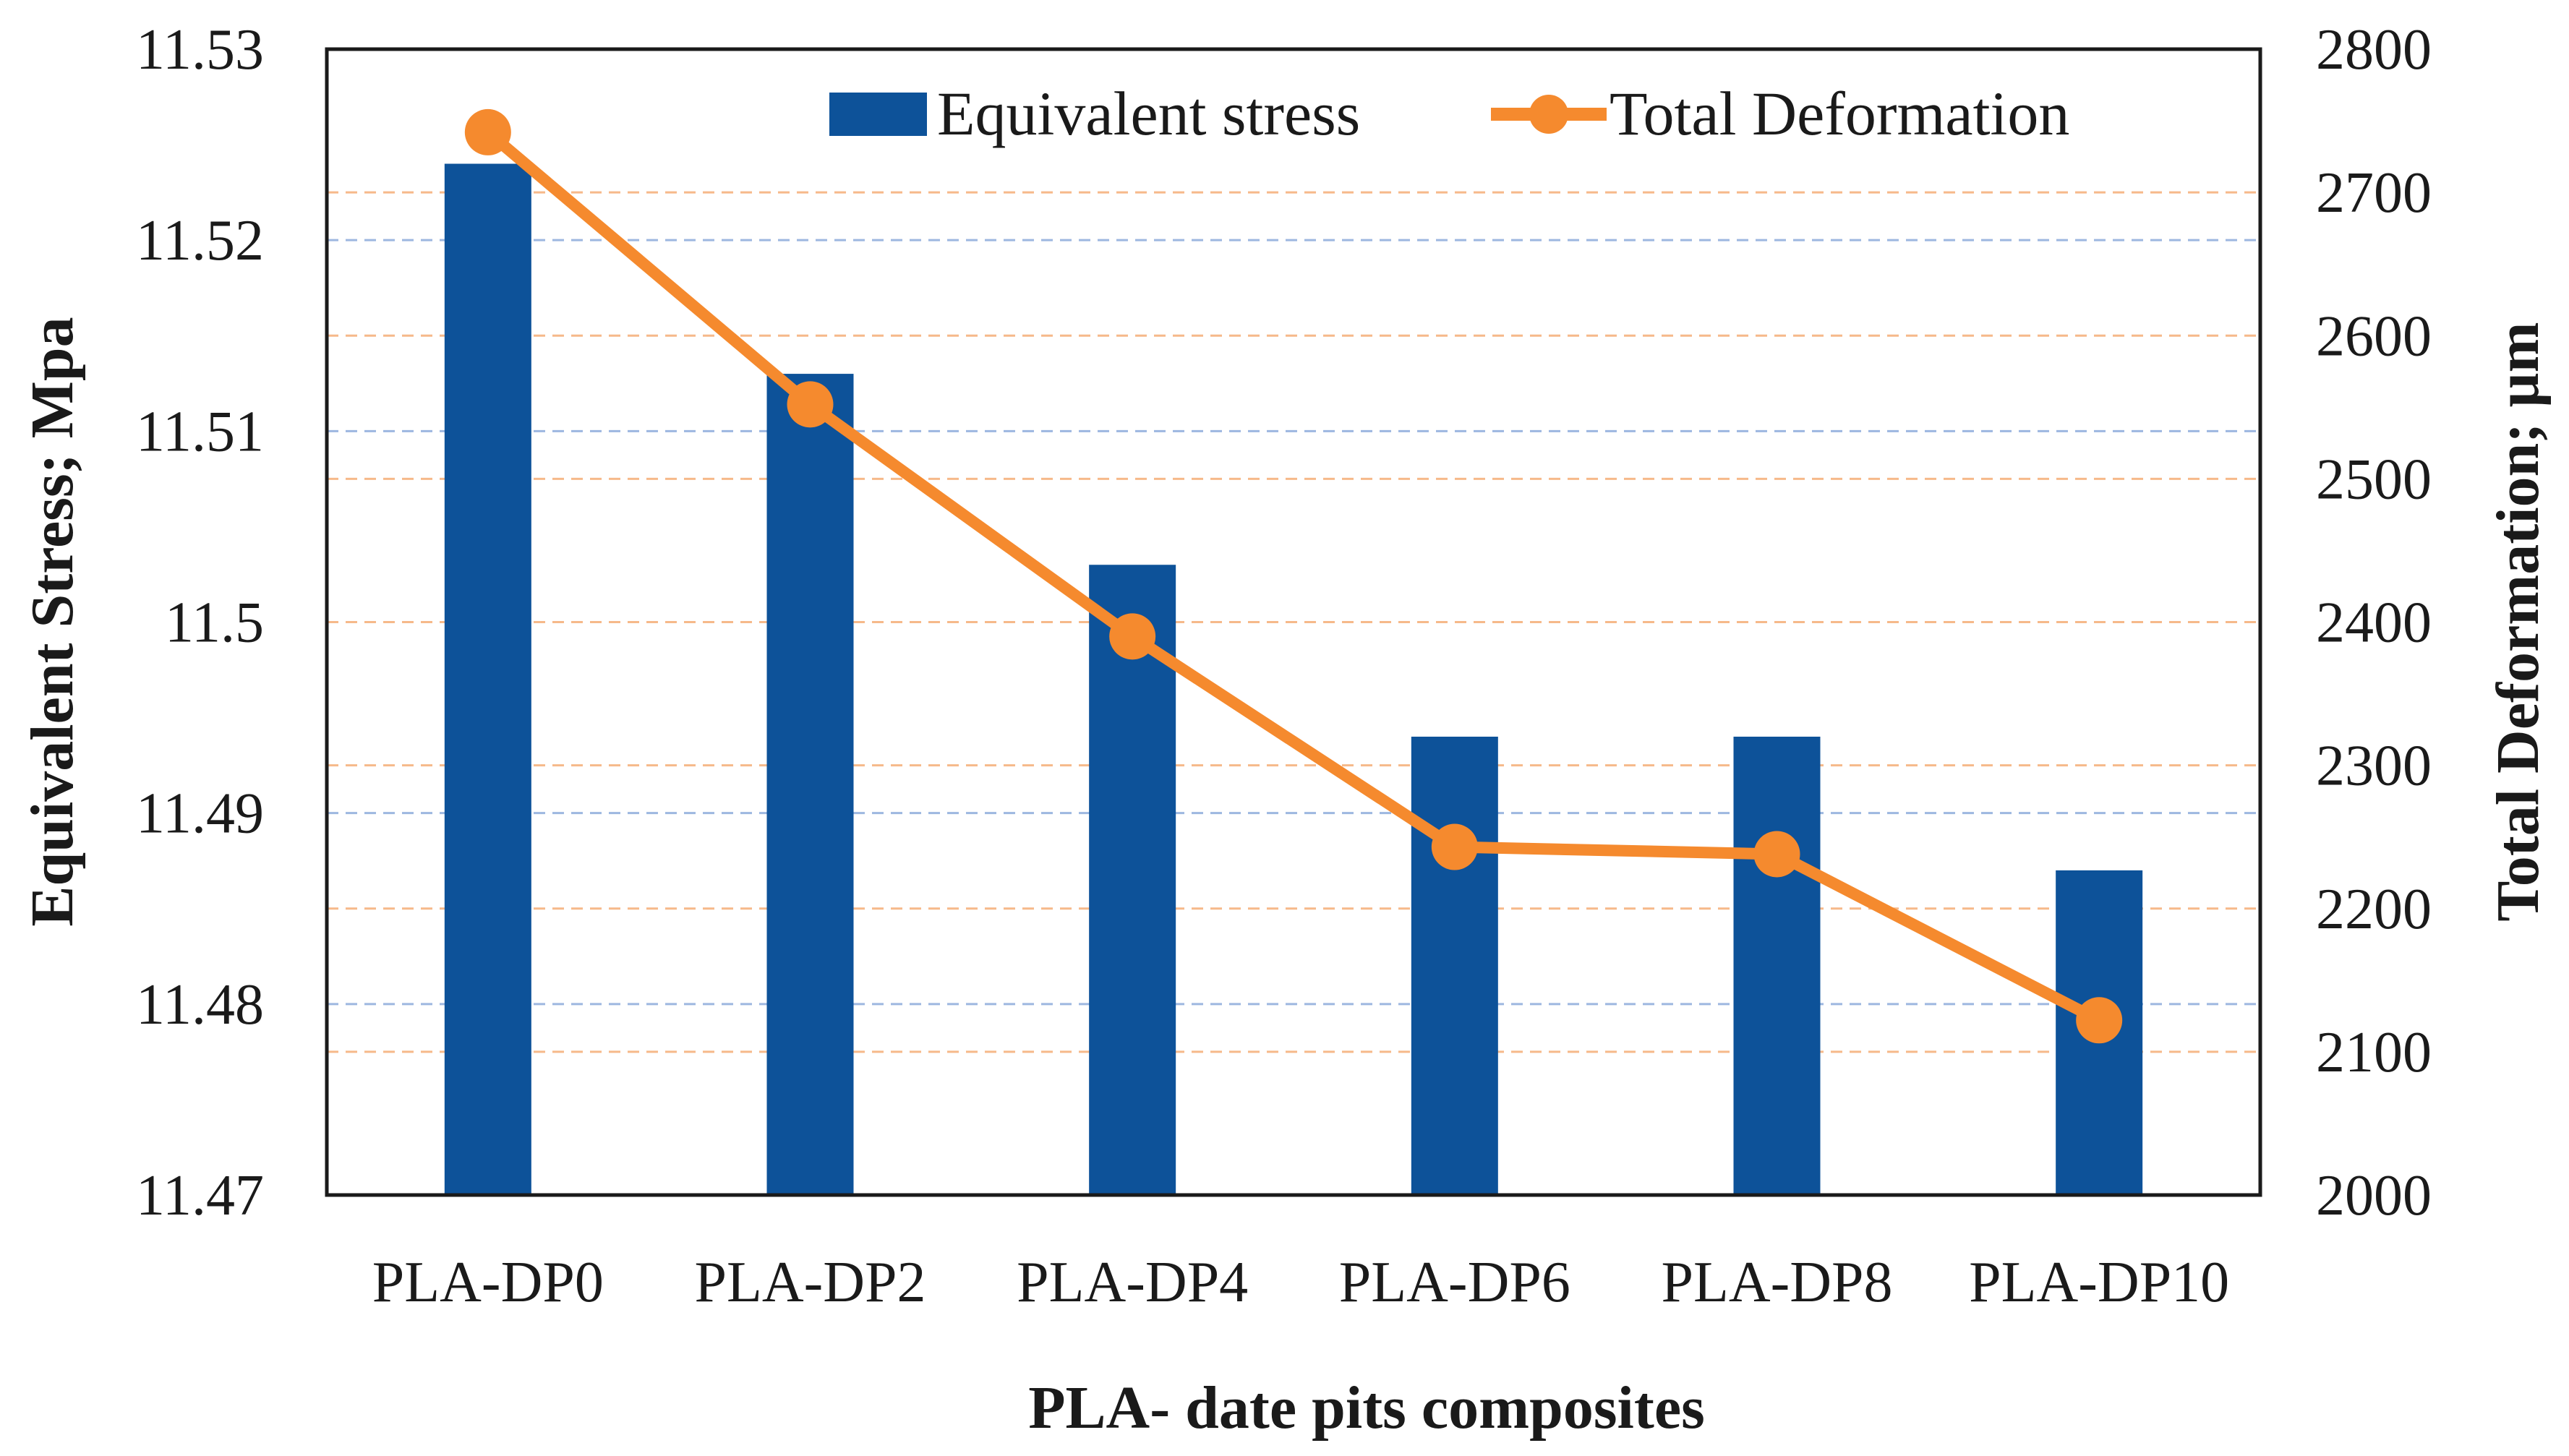 The image size is (2569, 1456). What do you see at coordinates (2518, 621) in the screenshot?
I see `right-axis-title: Total Deformation; µm` at bounding box center [2518, 621].